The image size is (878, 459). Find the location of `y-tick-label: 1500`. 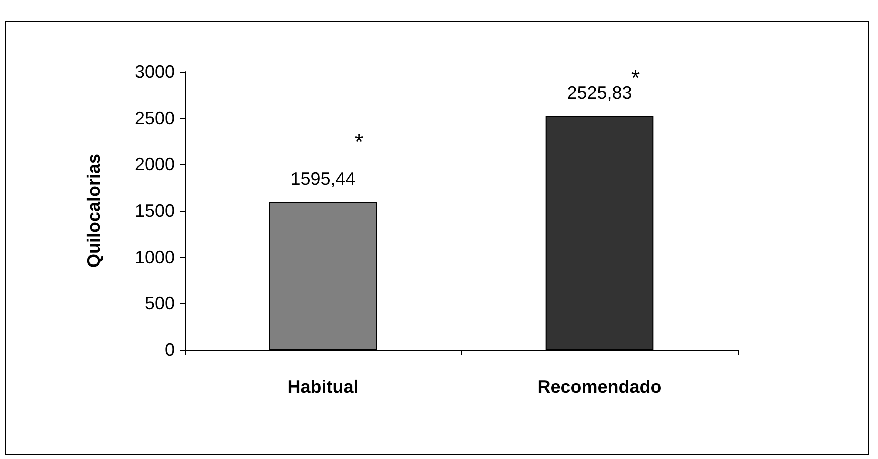

y-tick-label: 1500 is located at coordinates (154, 211).